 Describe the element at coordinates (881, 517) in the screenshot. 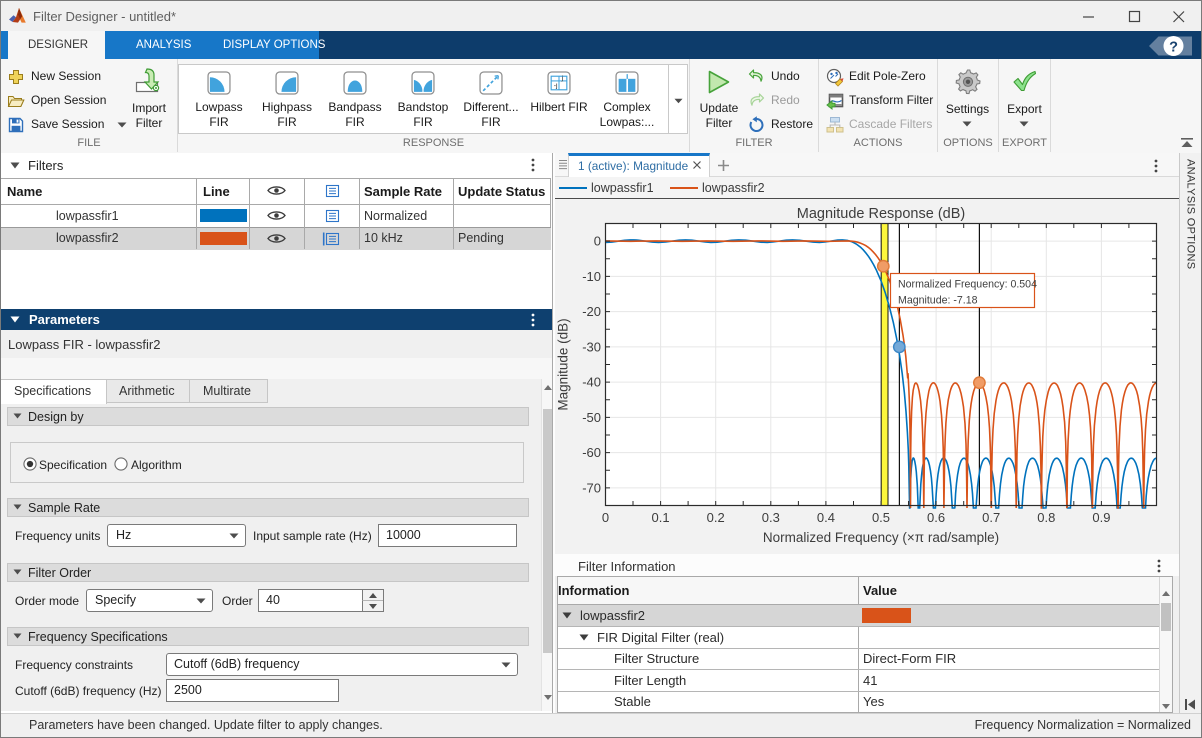

I see `svg-text: 0.5` at that location.